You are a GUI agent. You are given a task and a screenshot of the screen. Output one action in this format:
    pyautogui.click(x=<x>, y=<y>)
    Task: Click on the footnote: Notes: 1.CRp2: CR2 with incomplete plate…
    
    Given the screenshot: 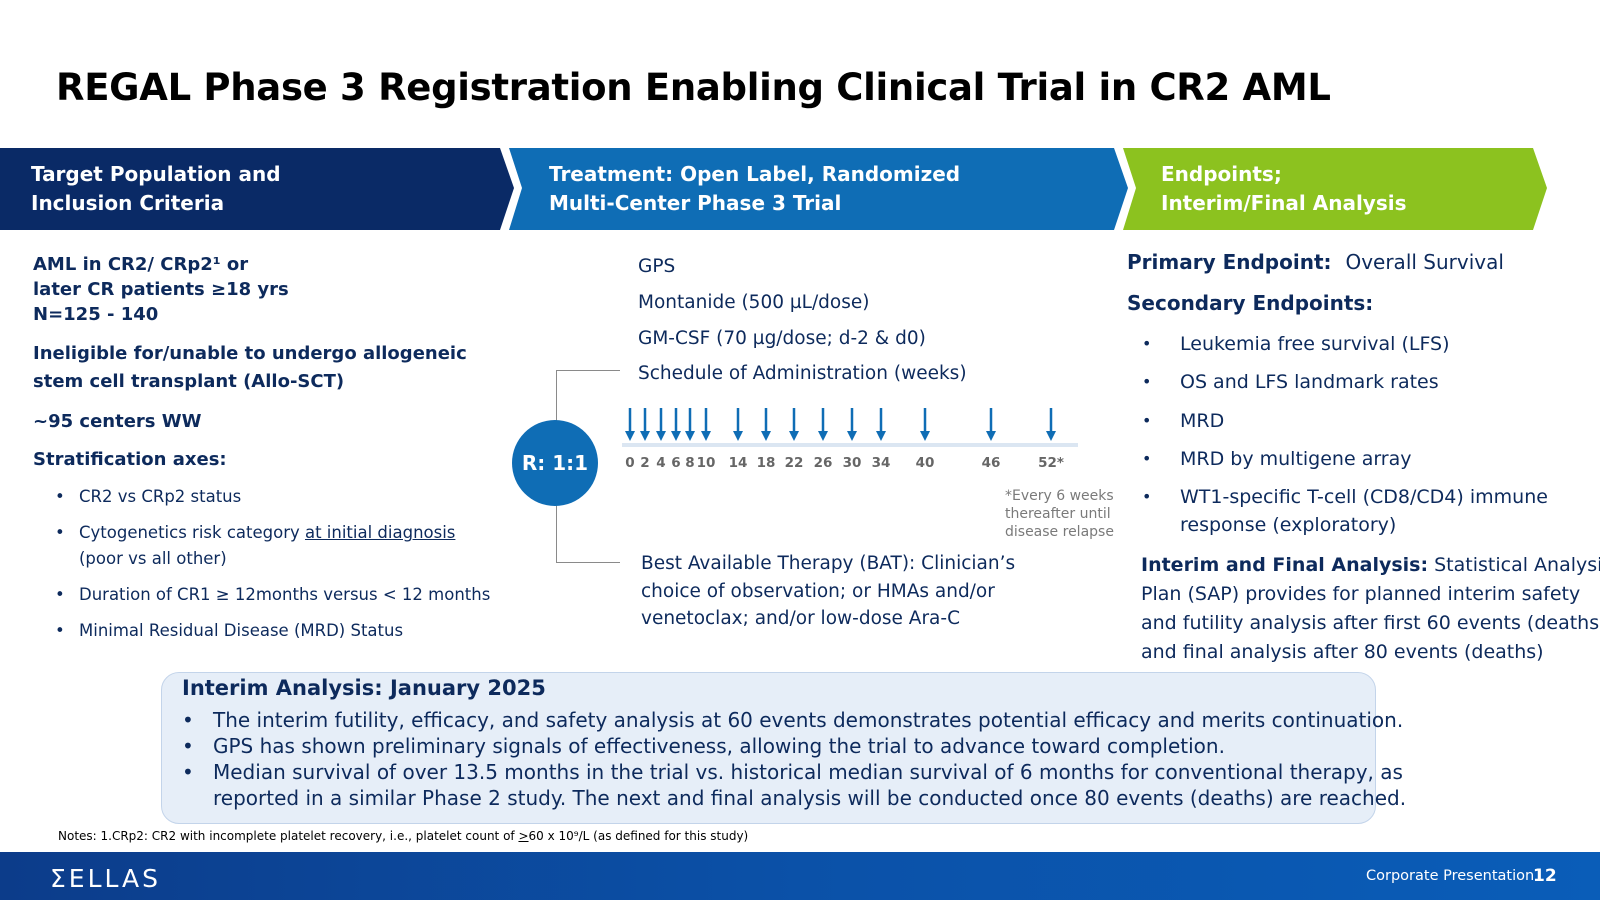 What is the action you would take?
    pyautogui.click(x=403, y=836)
    